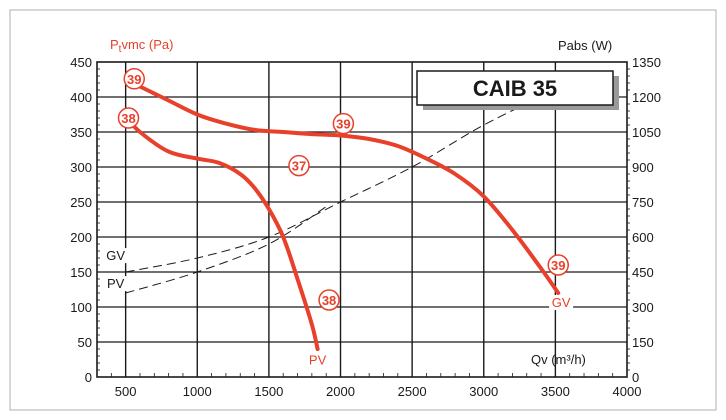  Describe the element at coordinates (555, 391) in the screenshot. I see `x-tick-label: 3500` at that location.